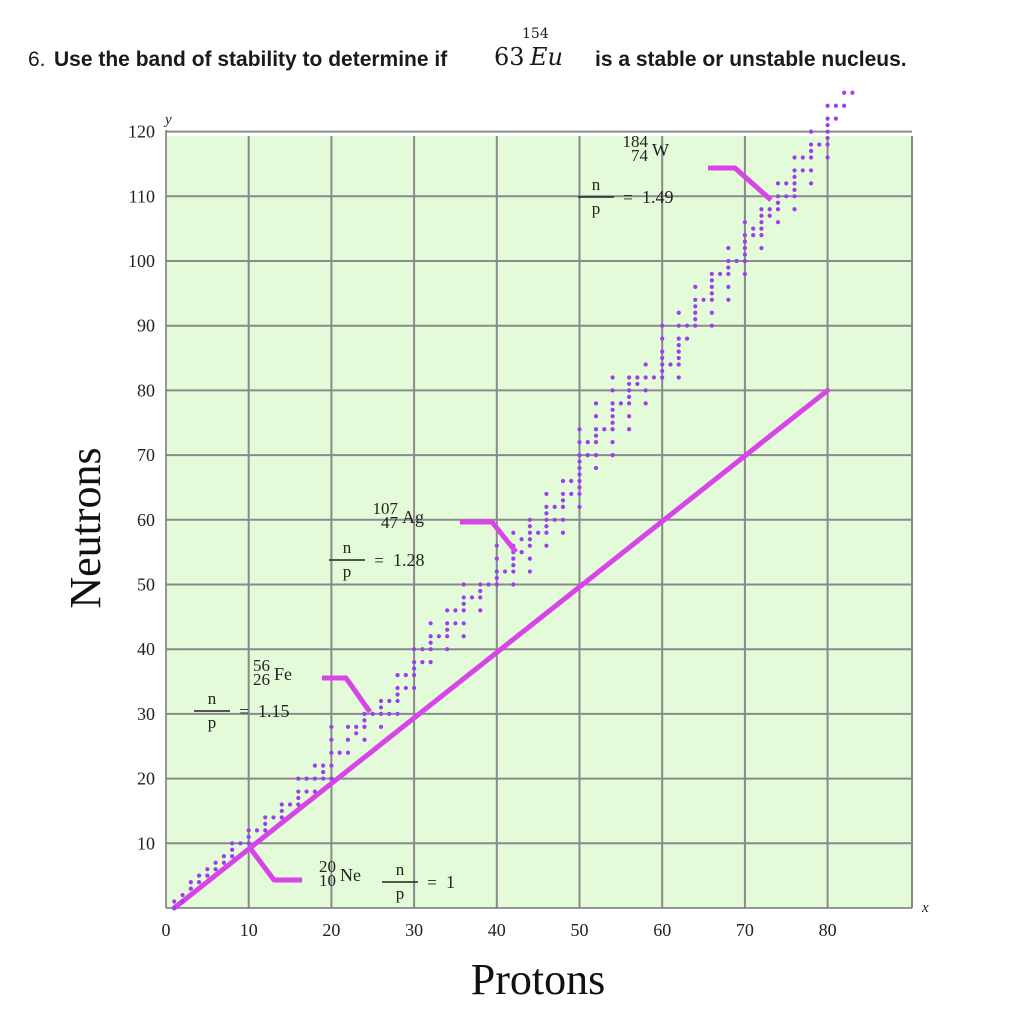 Image resolution: width=1022 pixels, height=1024 pixels. Describe the element at coordinates (166, 930) in the screenshot. I see `x-tick-label: 0` at that location.